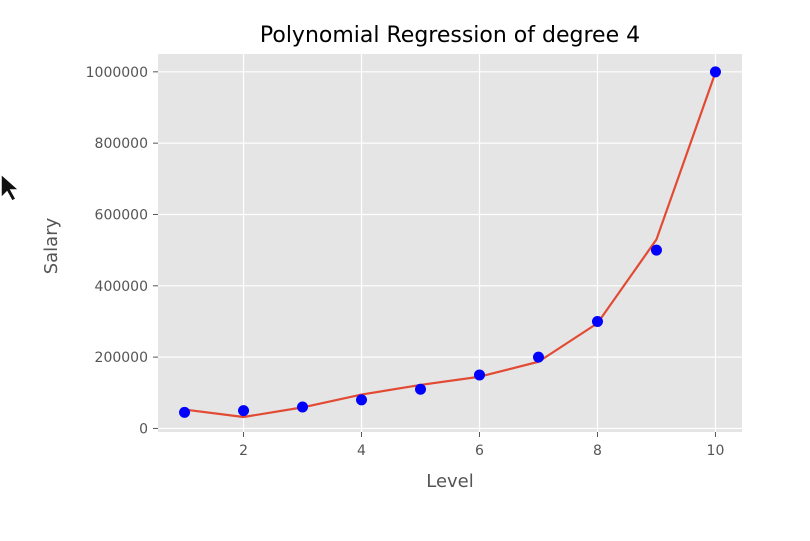 This screenshot has height=541, width=810. Describe the element at coordinates (243, 451) in the screenshot. I see `x-tick-label: 2` at that location.